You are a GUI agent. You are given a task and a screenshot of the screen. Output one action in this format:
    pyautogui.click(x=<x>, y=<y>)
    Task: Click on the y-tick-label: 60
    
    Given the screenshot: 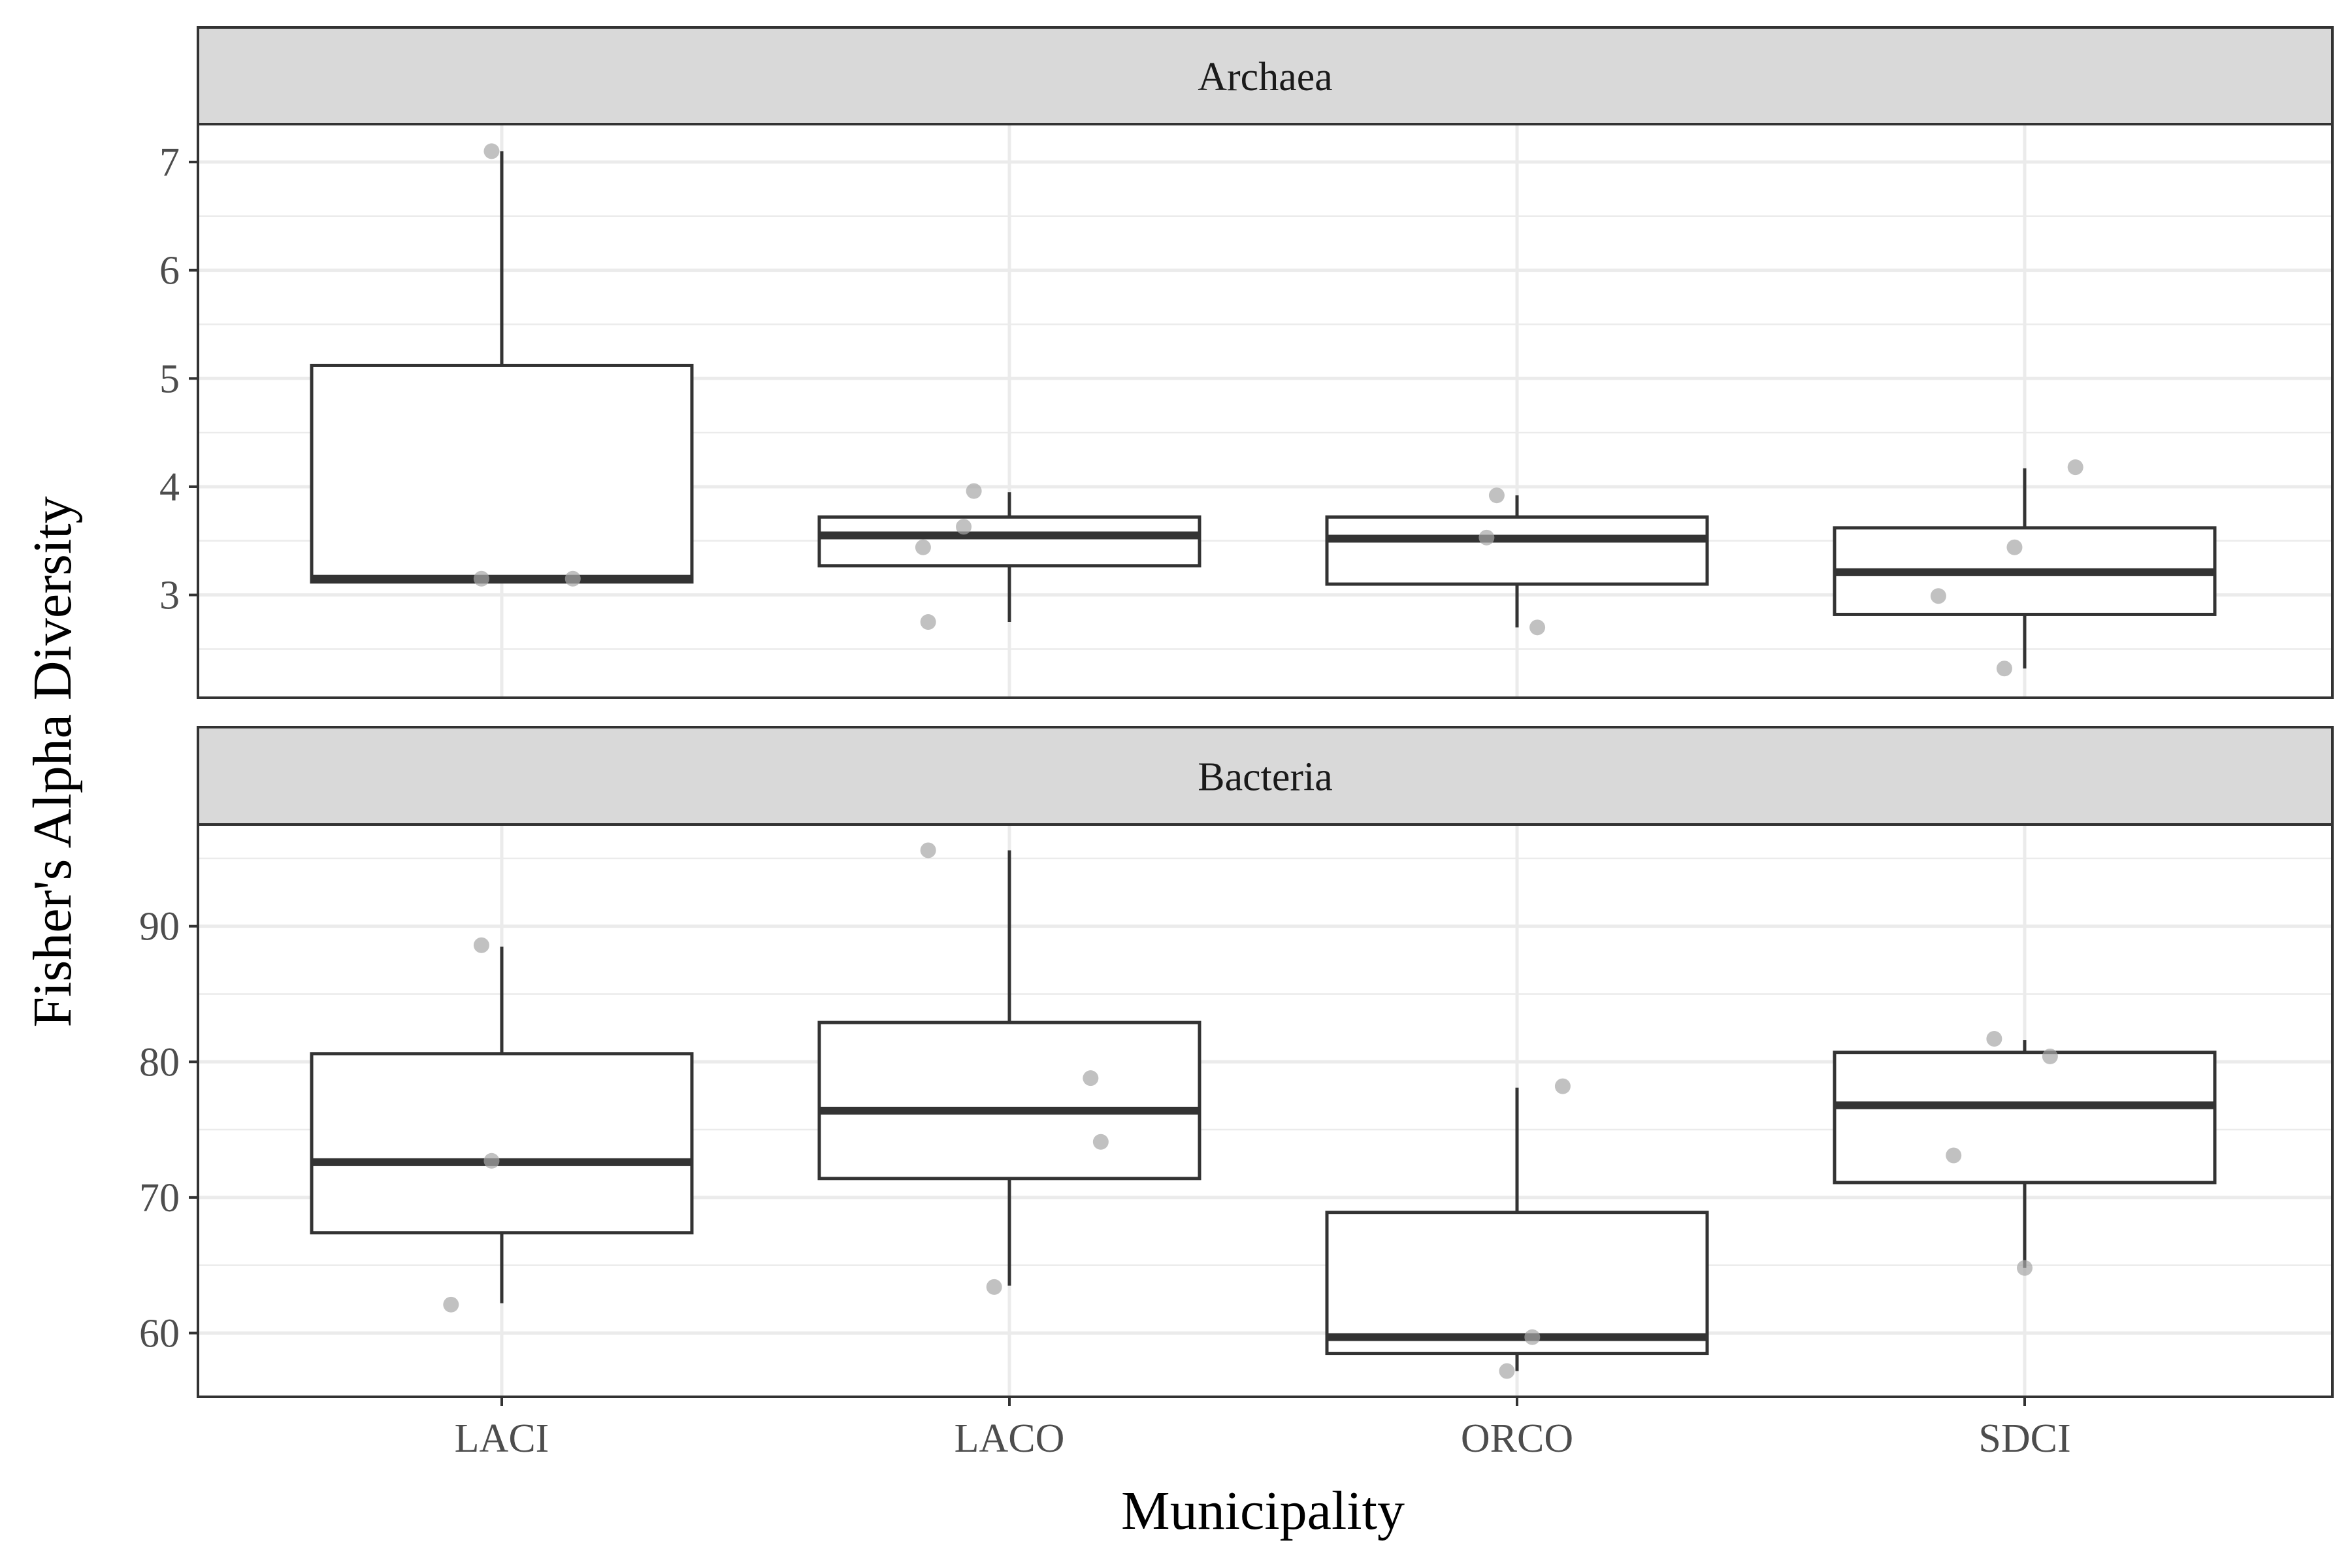 What is the action you would take?
    pyautogui.click(x=159, y=1333)
    